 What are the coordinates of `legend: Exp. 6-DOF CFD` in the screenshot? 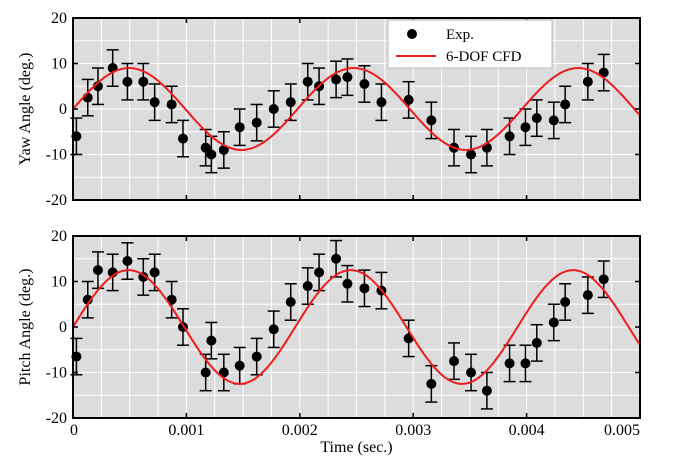 It's located at (470, 44).